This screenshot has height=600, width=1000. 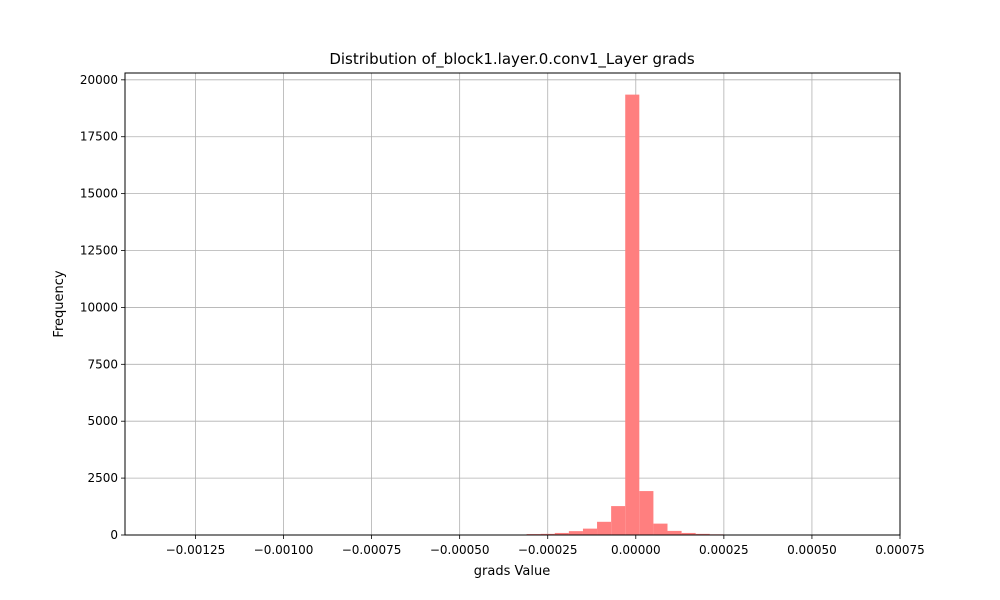 What do you see at coordinates (99, 307) in the screenshot?
I see `y-tick-label: 10000` at bounding box center [99, 307].